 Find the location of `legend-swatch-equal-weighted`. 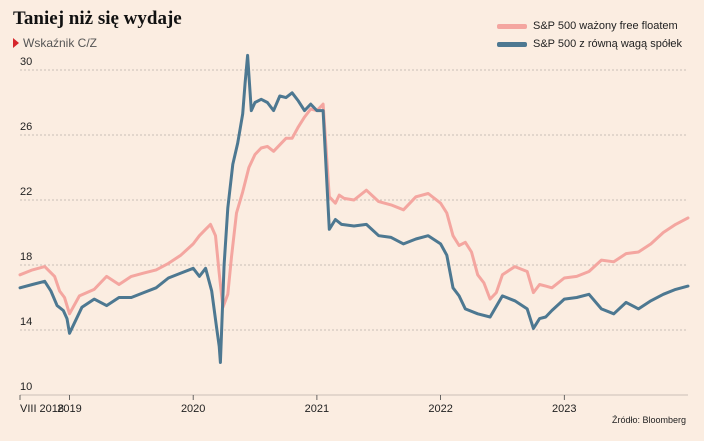

legend-swatch-equal-weighted is located at coordinates (512, 44).